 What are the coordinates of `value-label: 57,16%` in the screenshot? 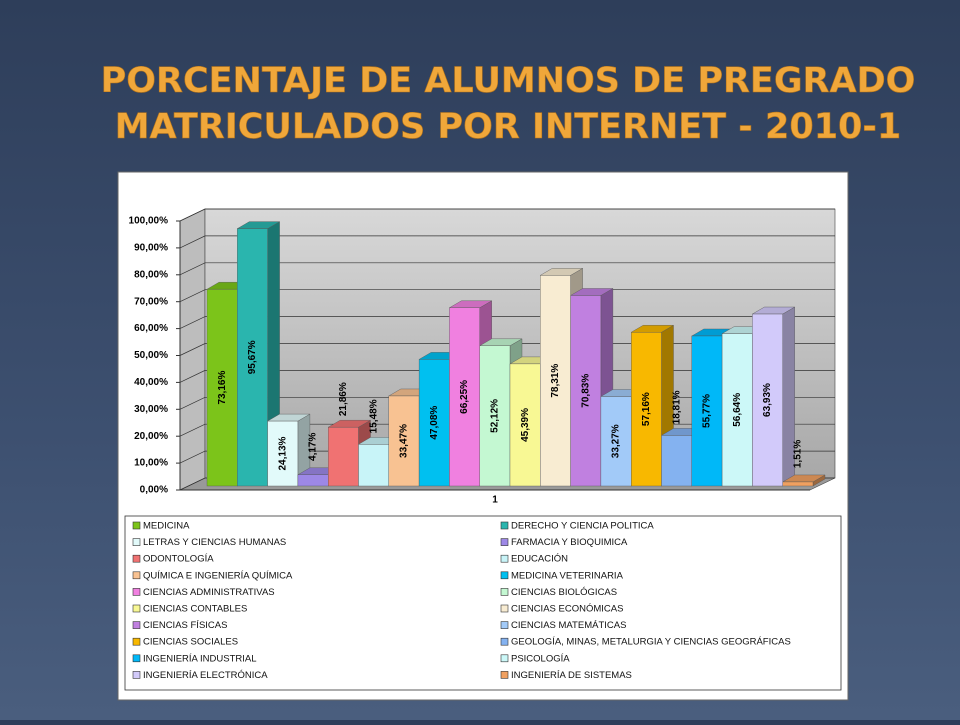 It's located at (646, 409).